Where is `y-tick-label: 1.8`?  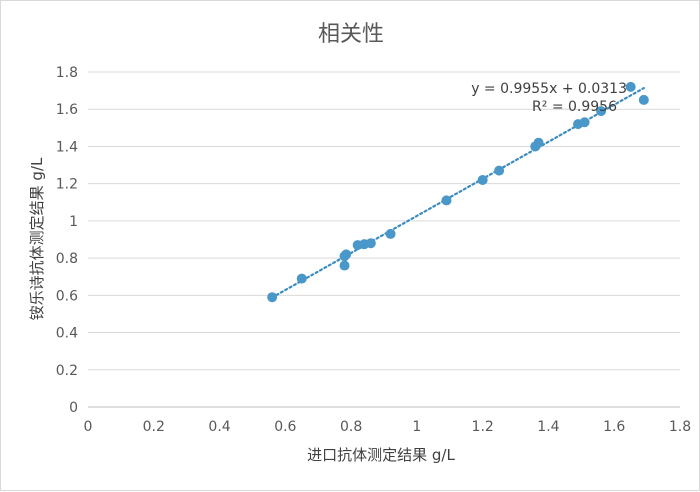
y-tick-label: 1.8 is located at coordinates (67, 73).